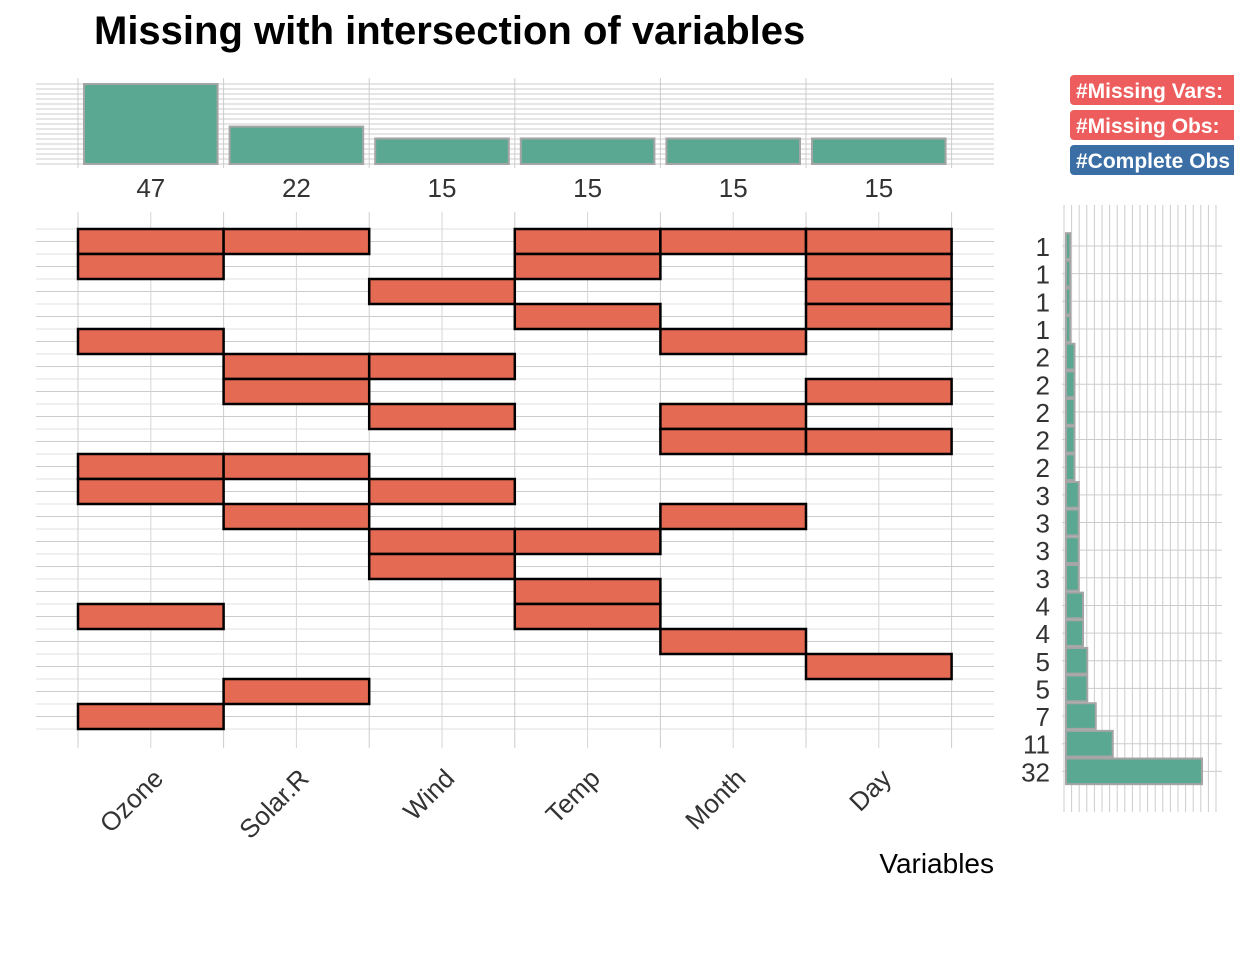 The height and width of the screenshot is (960, 1248). I want to click on variable-tick-label: Day, so click(870, 790).